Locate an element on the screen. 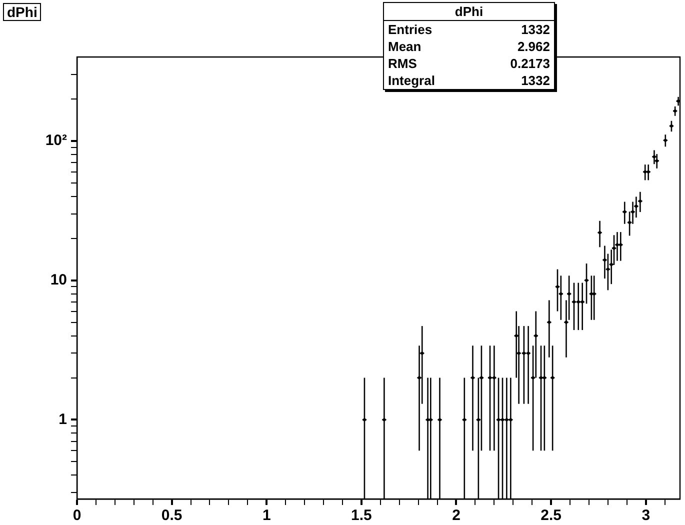  text: dPhi is located at coordinates (469, 12).